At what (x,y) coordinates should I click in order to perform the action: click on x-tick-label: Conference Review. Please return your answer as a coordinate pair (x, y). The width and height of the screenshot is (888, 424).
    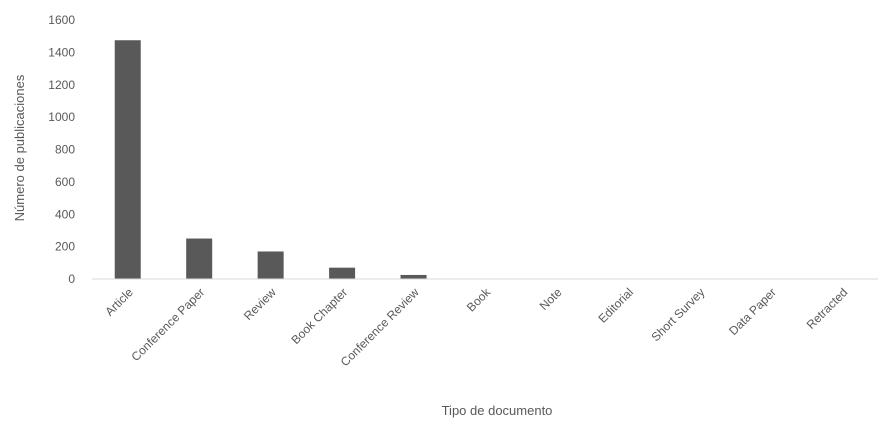
    Looking at the image, I should click on (380, 327).